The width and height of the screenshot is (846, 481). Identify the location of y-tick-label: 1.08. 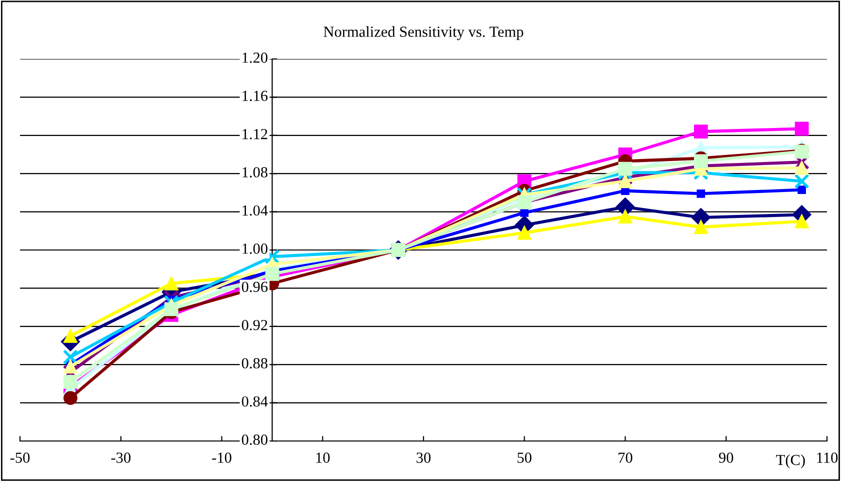
(255, 172).